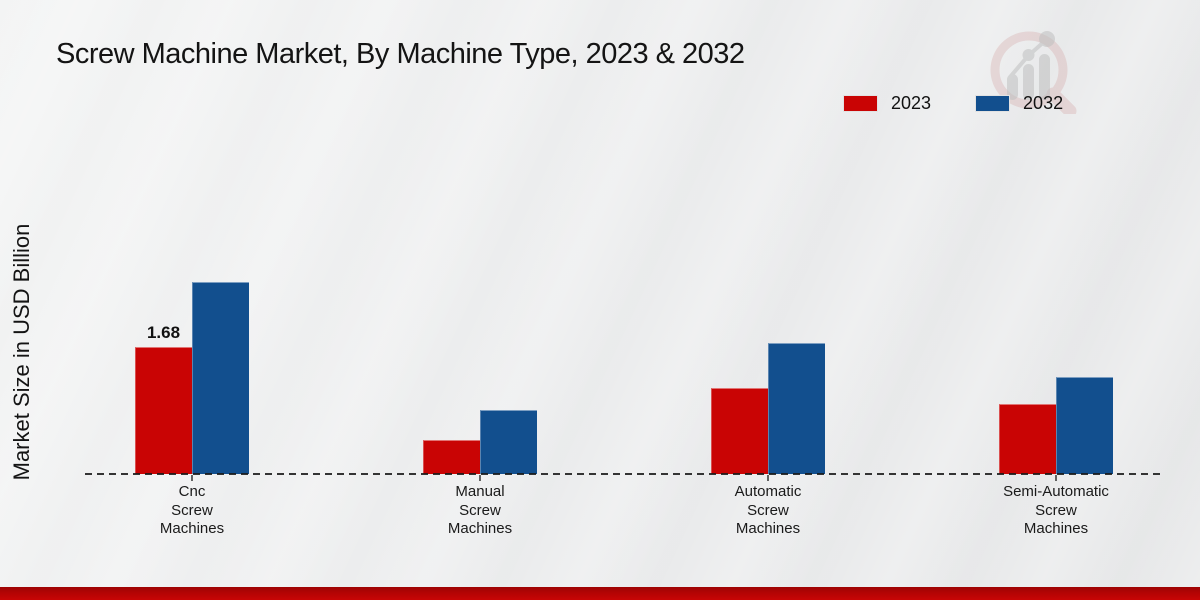  I want to click on magnifier-trend-icon, so click(1033, 74).